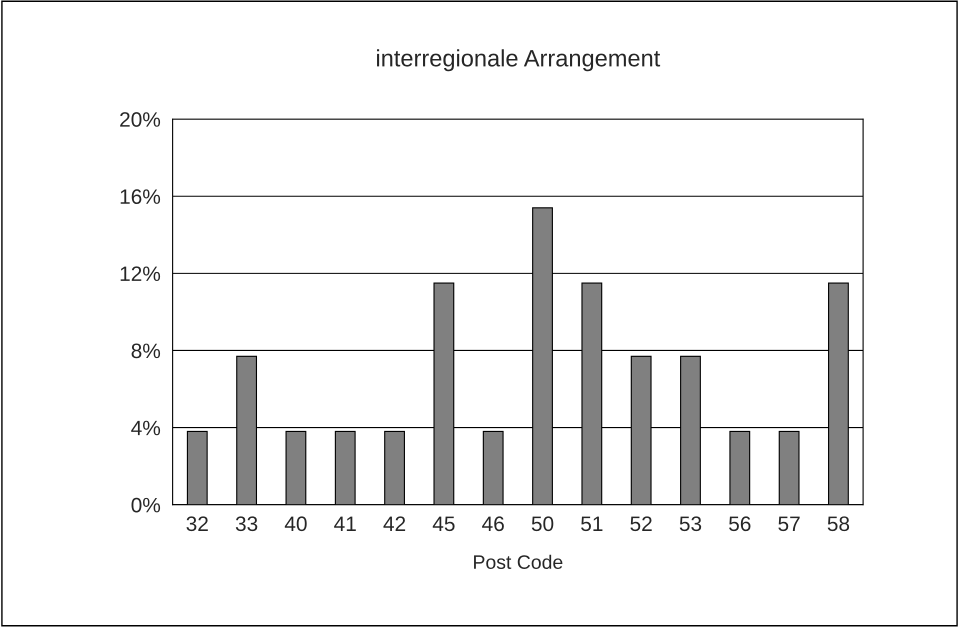 The image size is (959, 627). What do you see at coordinates (145, 428) in the screenshot?
I see `y-tick-label: 4%` at bounding box center [145, 428].